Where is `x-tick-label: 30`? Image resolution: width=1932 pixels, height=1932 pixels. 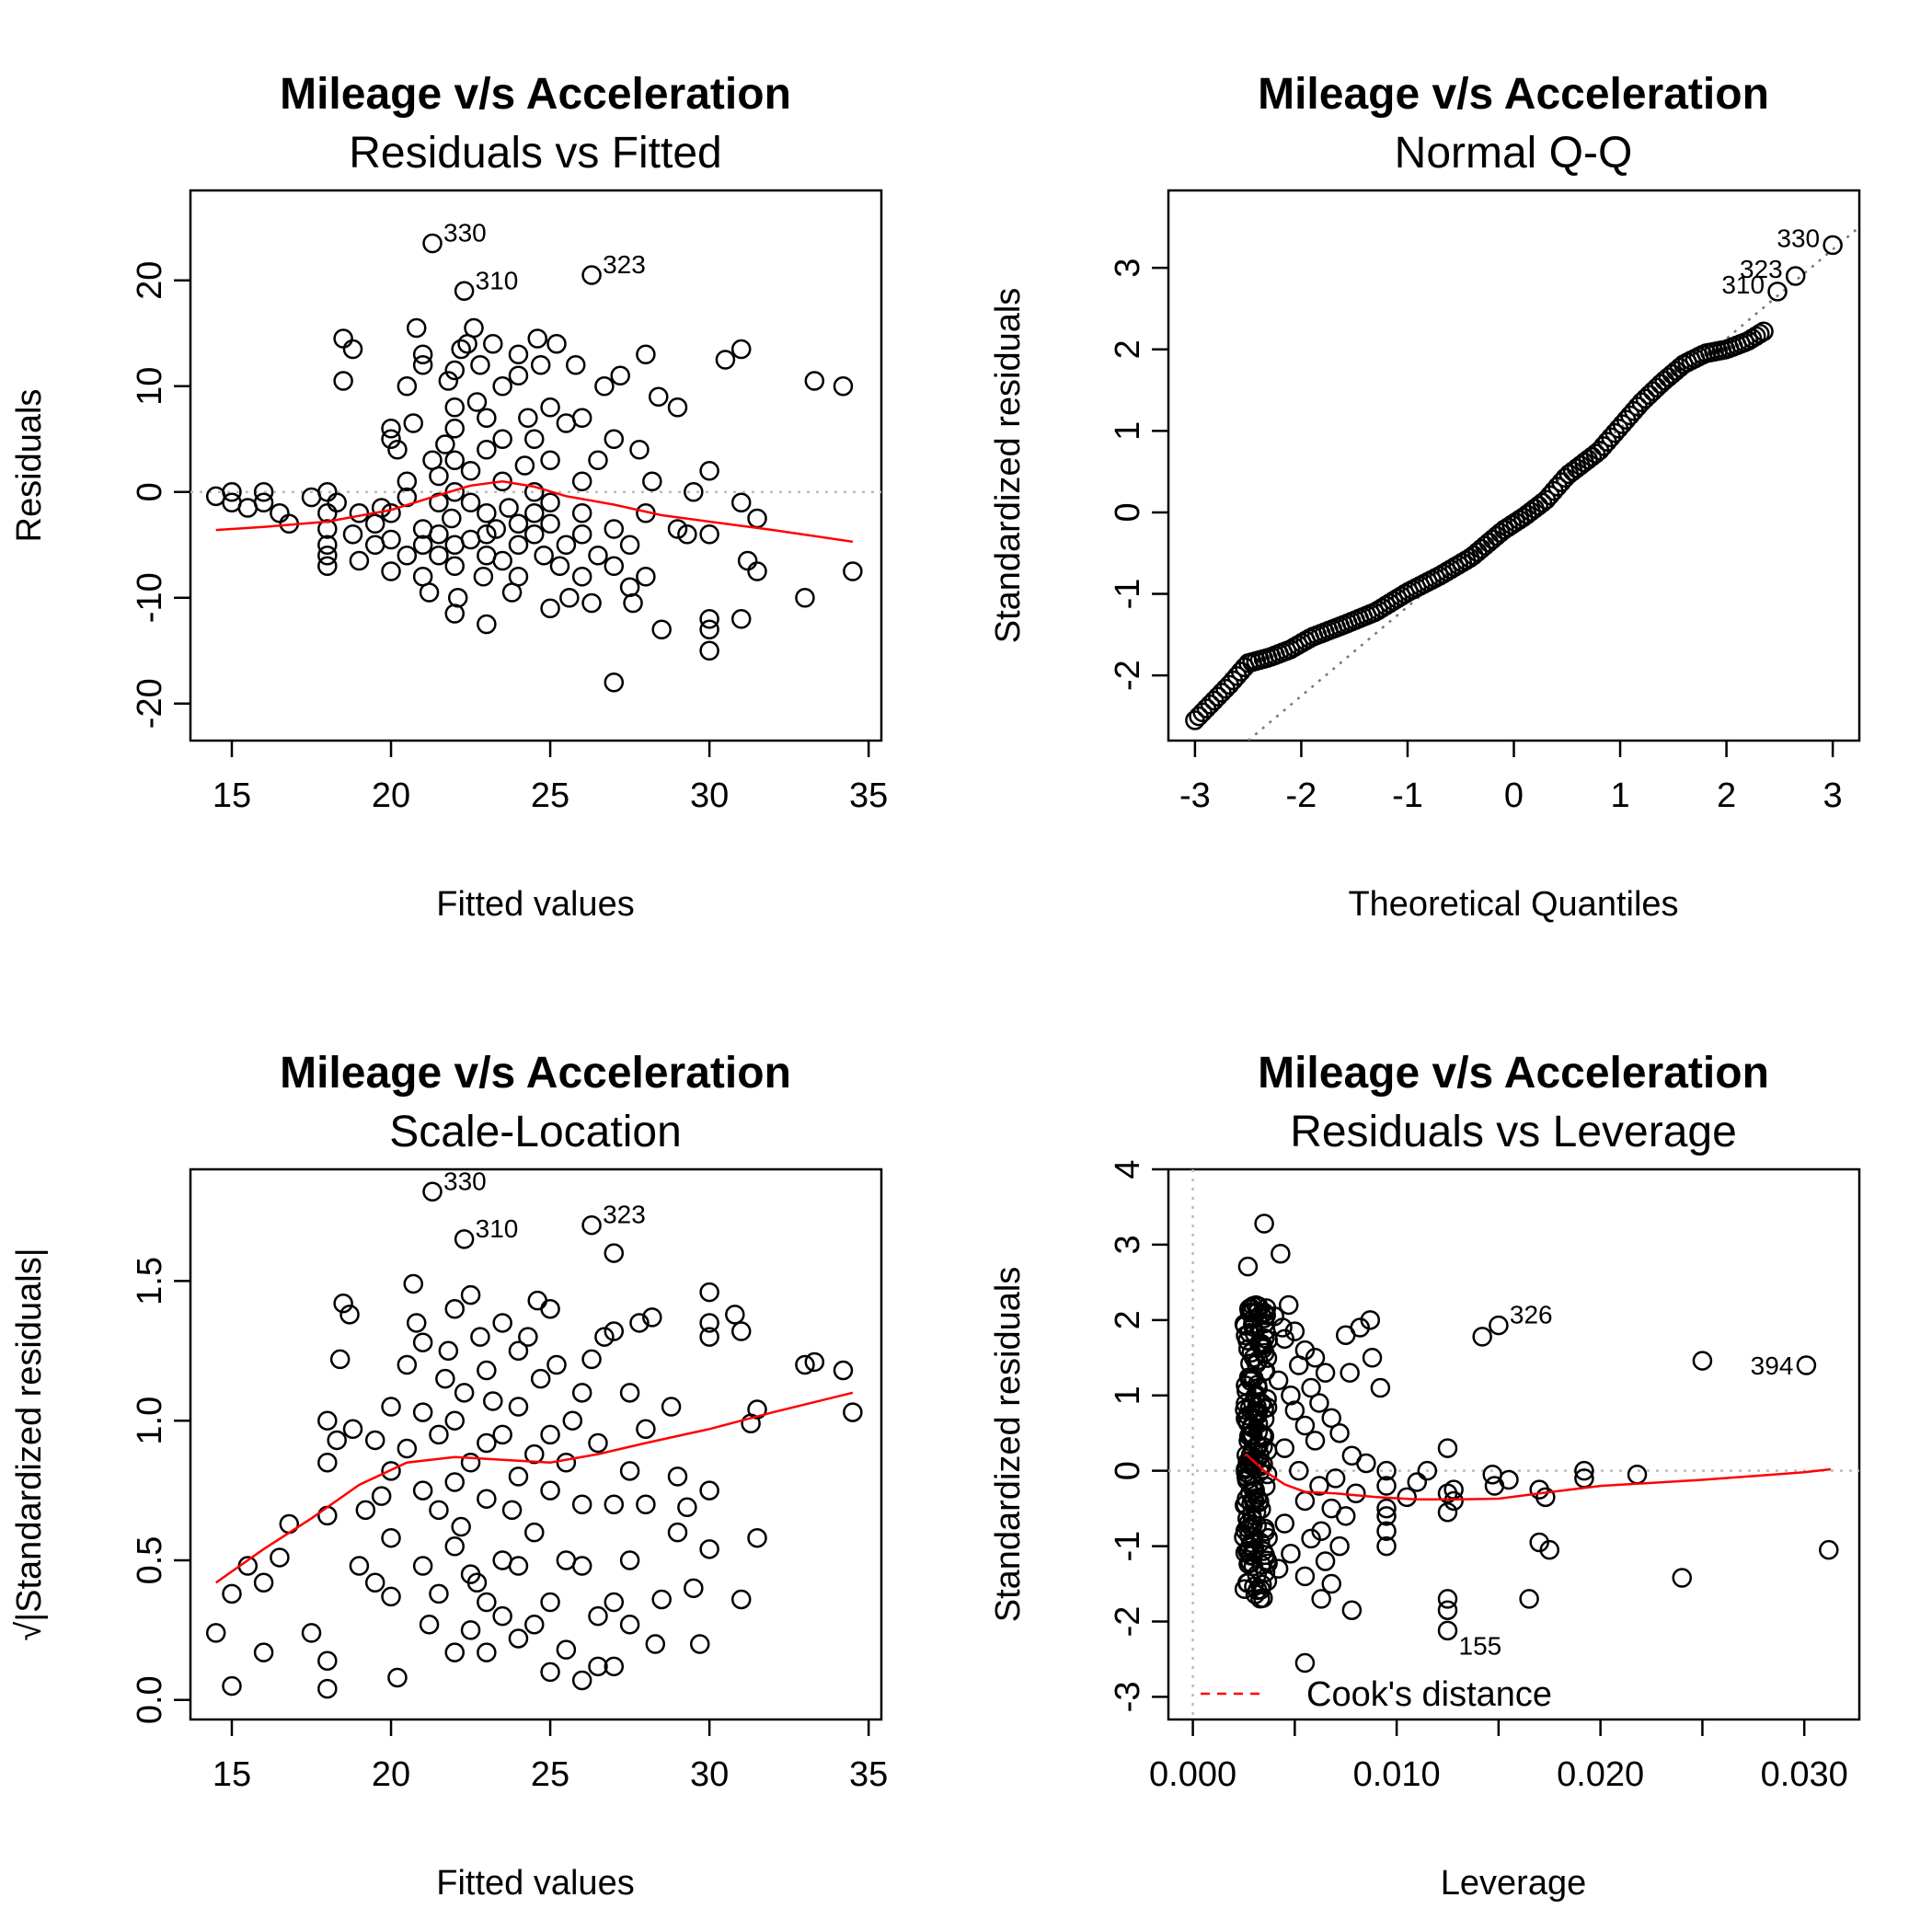
x-tick-label: 30 is located at coordinates (709, 795).